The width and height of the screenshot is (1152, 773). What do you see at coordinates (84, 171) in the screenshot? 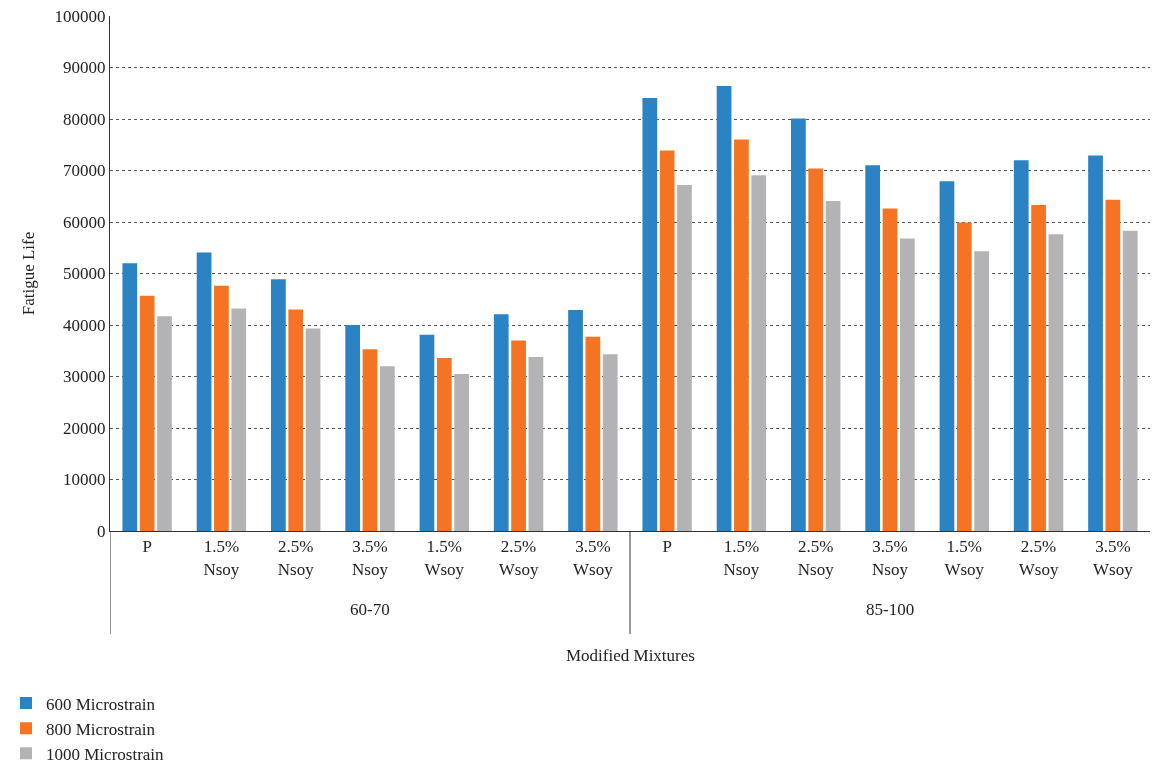
I see `y-tick-label: 70000` at bounding box center [84, 171].